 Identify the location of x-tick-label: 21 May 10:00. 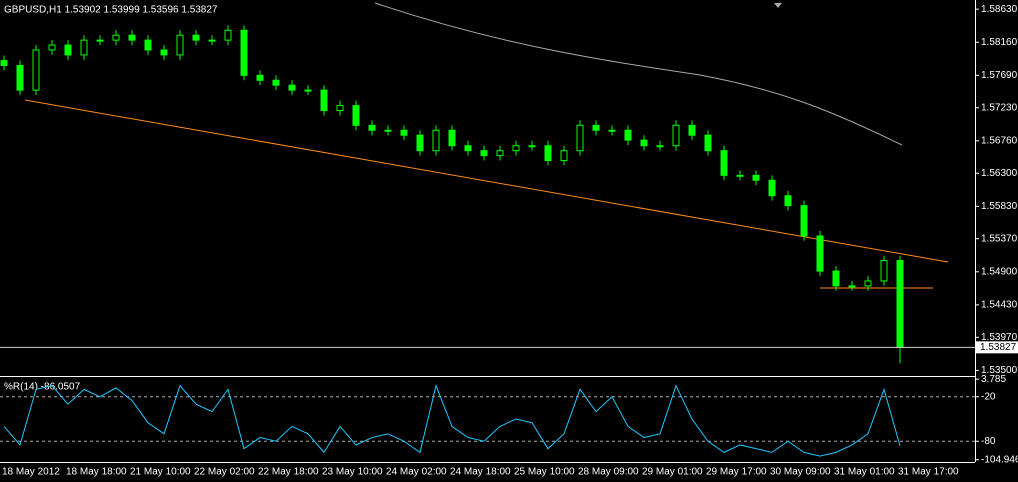
(160, 472).